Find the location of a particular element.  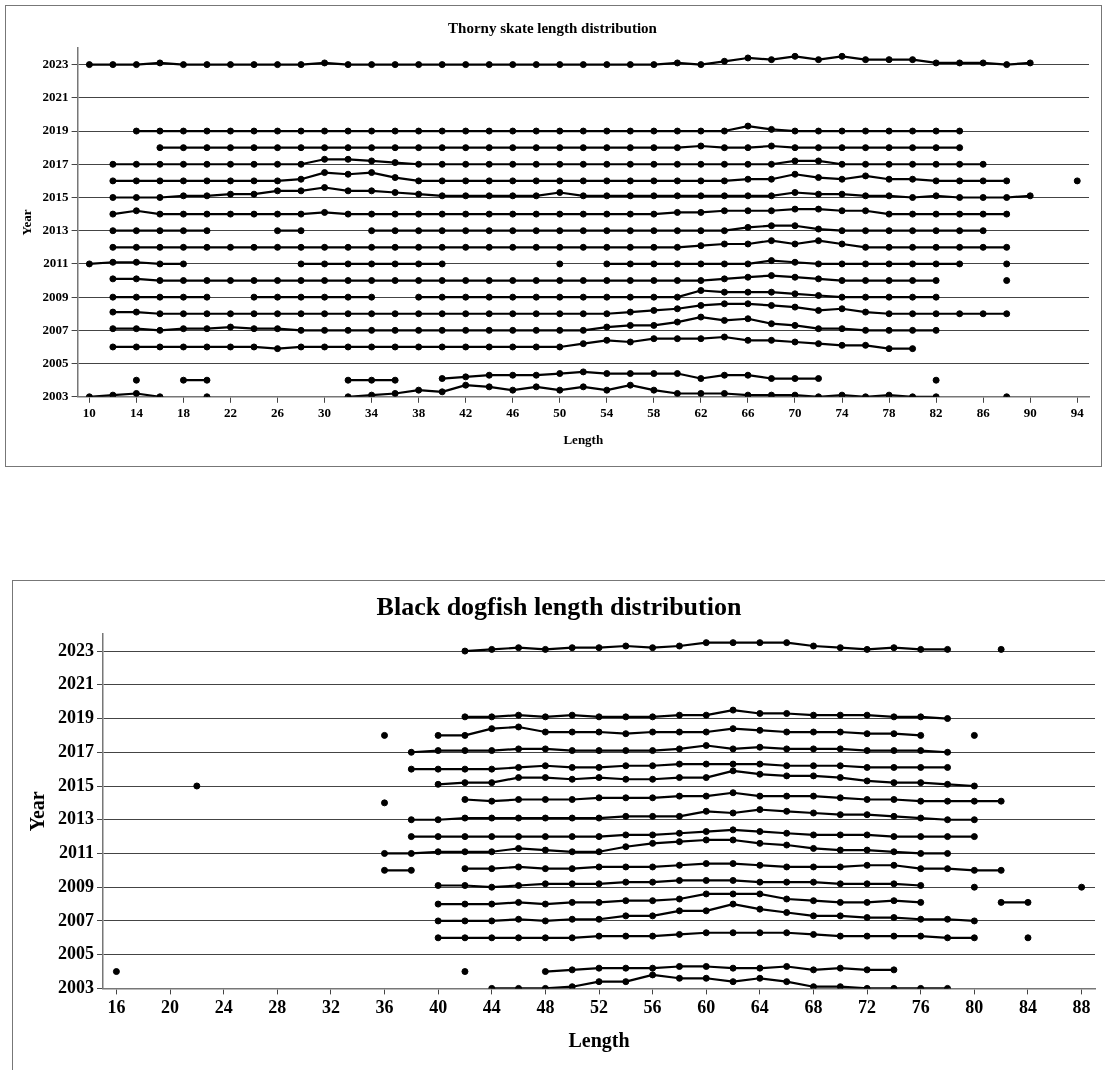

x-tick-label: 30 is located at coordinates (325, 412).